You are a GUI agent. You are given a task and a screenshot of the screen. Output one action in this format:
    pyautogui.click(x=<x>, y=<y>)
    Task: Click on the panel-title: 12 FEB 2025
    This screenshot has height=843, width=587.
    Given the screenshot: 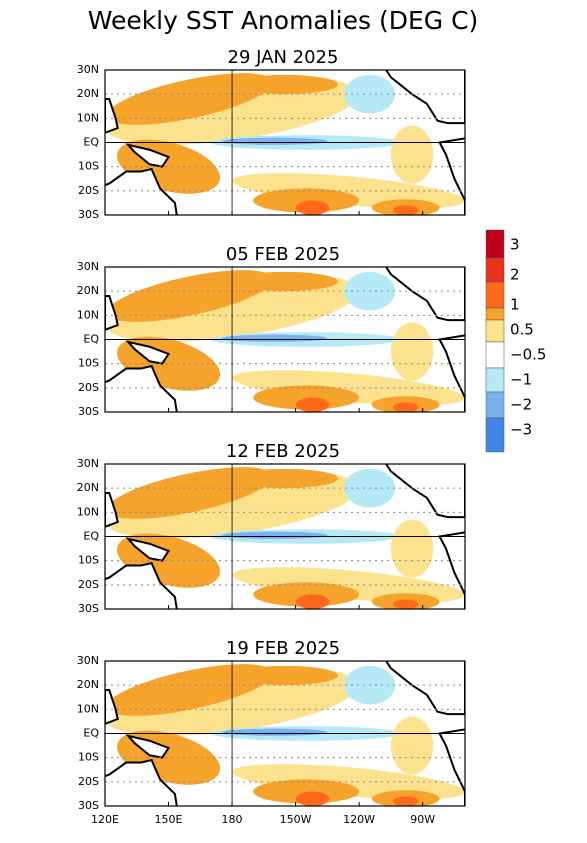 What is the action you would take?
    pyautogui.click(x=283, y=451)
    